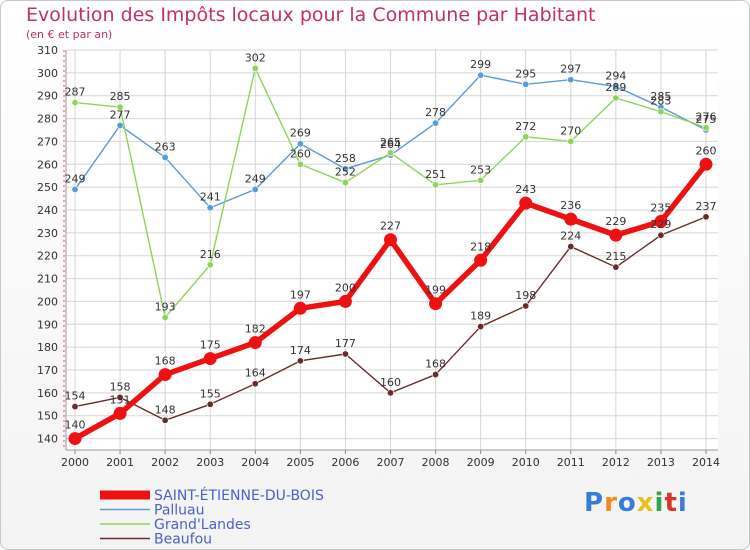 This screenshot has height=550, width=750. Describe the element at coordinates (671, 503) in the screenshot. I see `logo-letter: t` at that location.